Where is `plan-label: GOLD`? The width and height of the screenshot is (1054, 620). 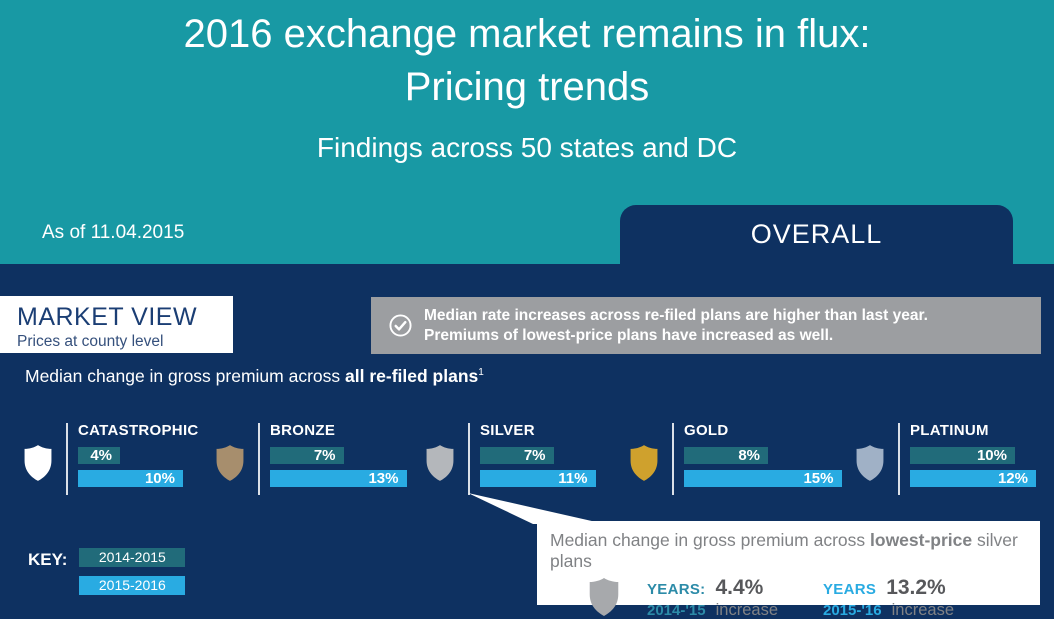
plan-label: GOLD is located at coordinates (706, 430).